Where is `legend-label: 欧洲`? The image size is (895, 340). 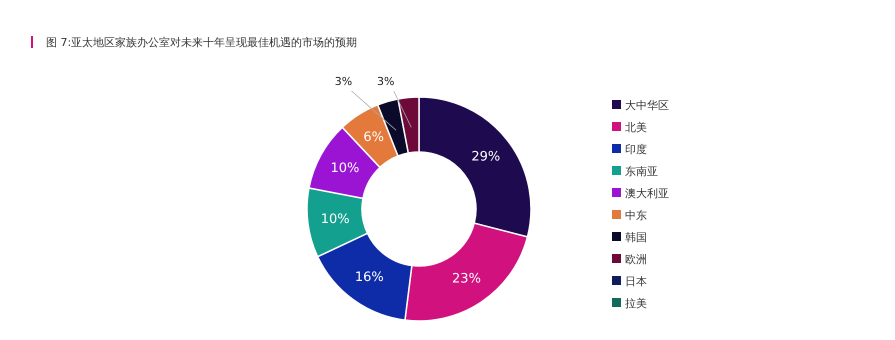 legend-label: 欧洲 is located at coordinates (636, 259).